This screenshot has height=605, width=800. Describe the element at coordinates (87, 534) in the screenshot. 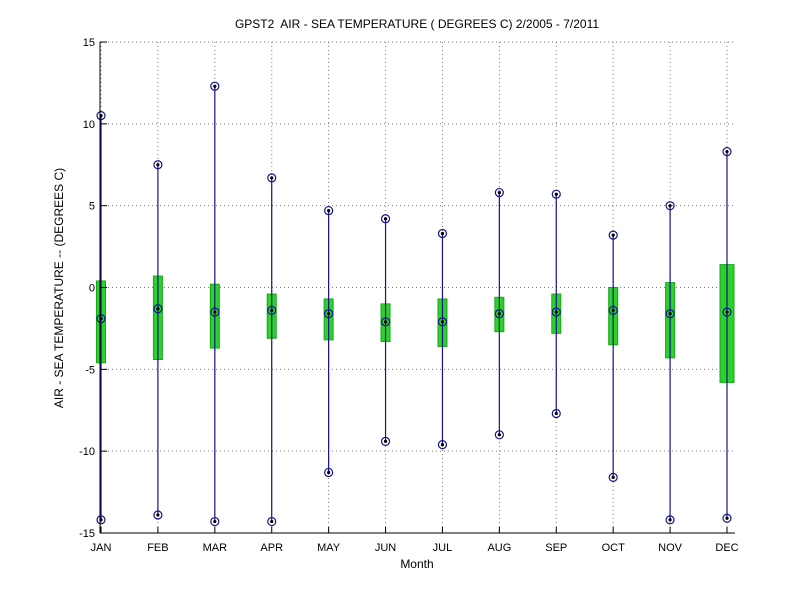

I see `y-tick-label: -15` at that location.